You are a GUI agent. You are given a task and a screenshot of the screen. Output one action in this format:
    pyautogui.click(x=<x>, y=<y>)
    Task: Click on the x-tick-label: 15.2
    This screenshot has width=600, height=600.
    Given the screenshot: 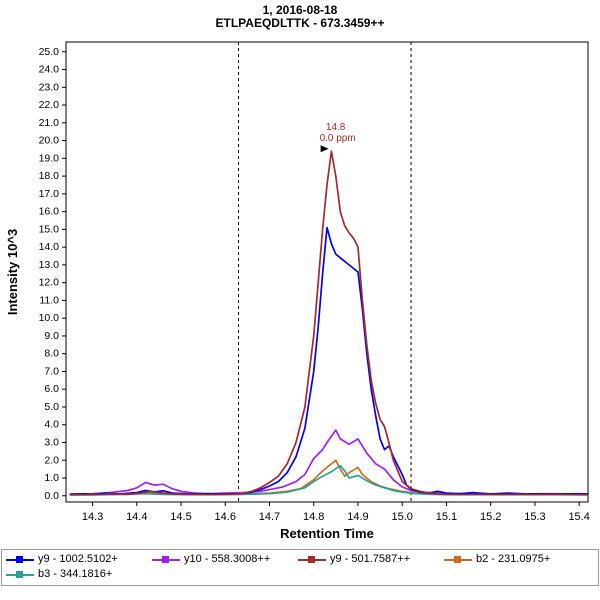 What is the action you would take?
    pyautogui.click(x=490, y=517)
    